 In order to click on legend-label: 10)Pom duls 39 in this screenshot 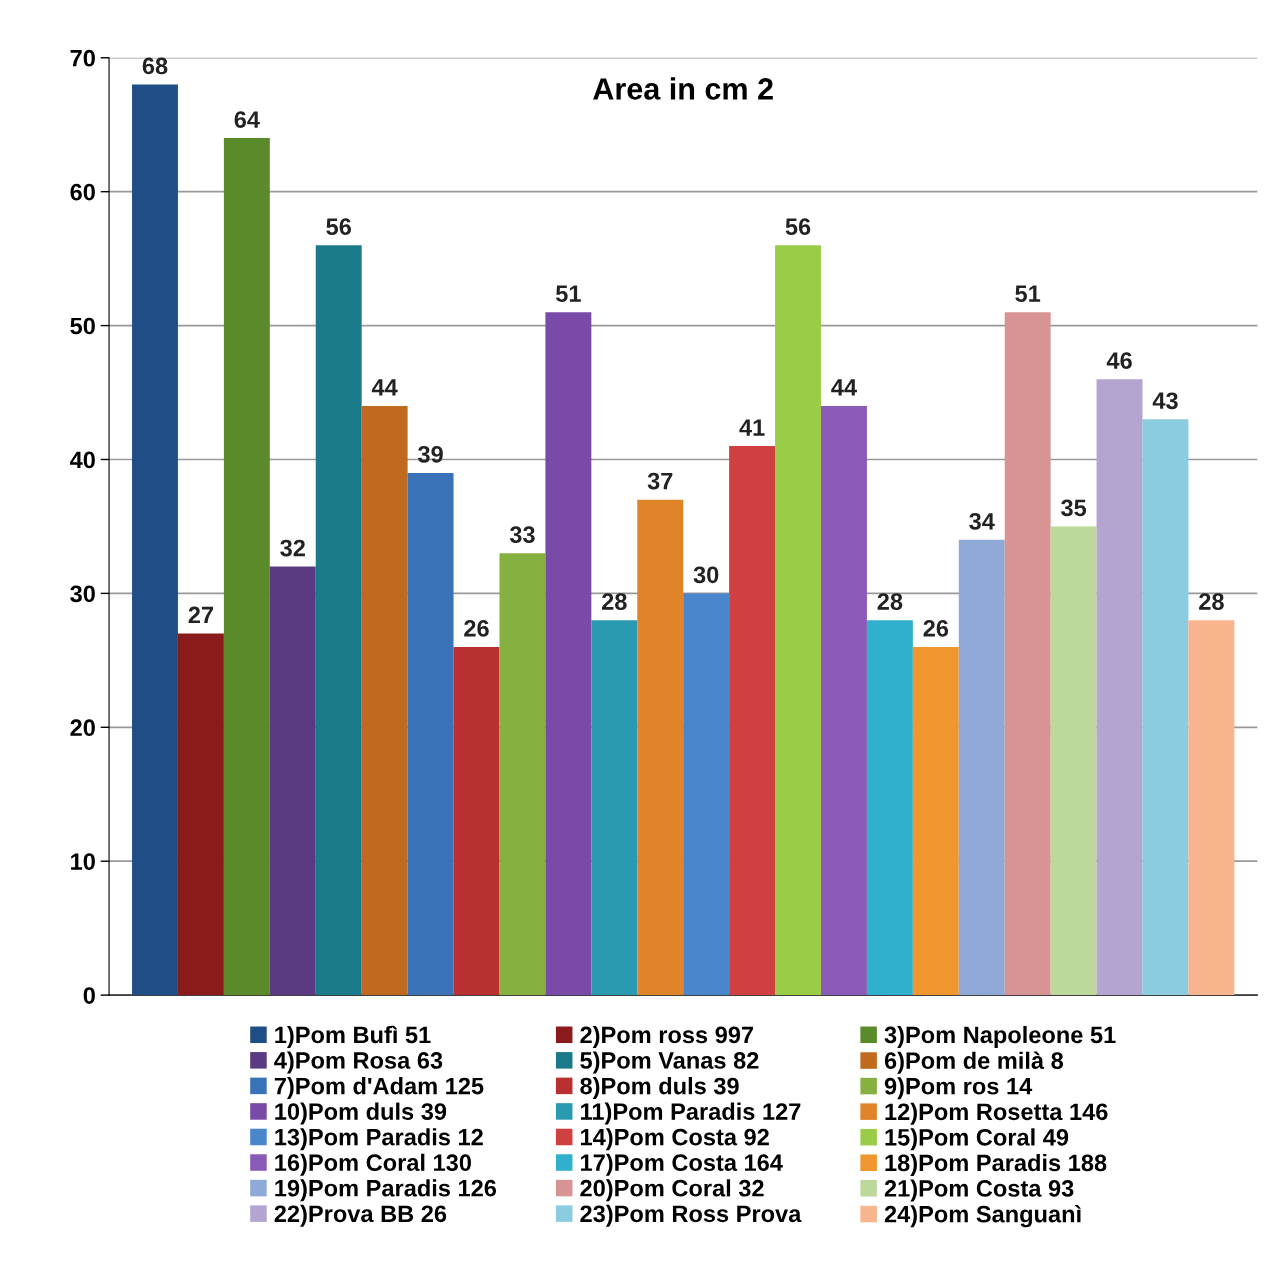, I will do `click(361, 1113)`.